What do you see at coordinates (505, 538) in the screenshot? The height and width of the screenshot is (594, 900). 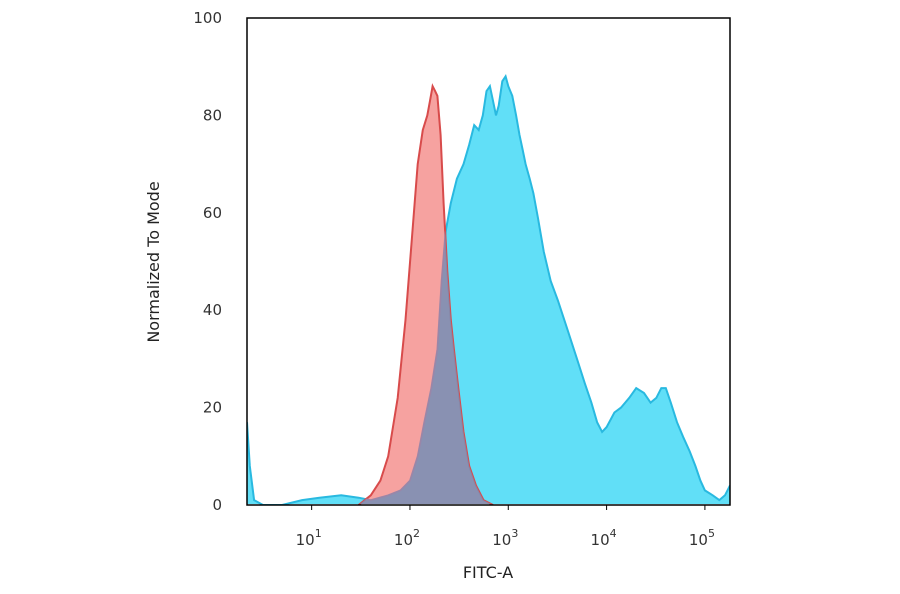 I see `x-tick-label: 10³` at bounding box center [505, 538].